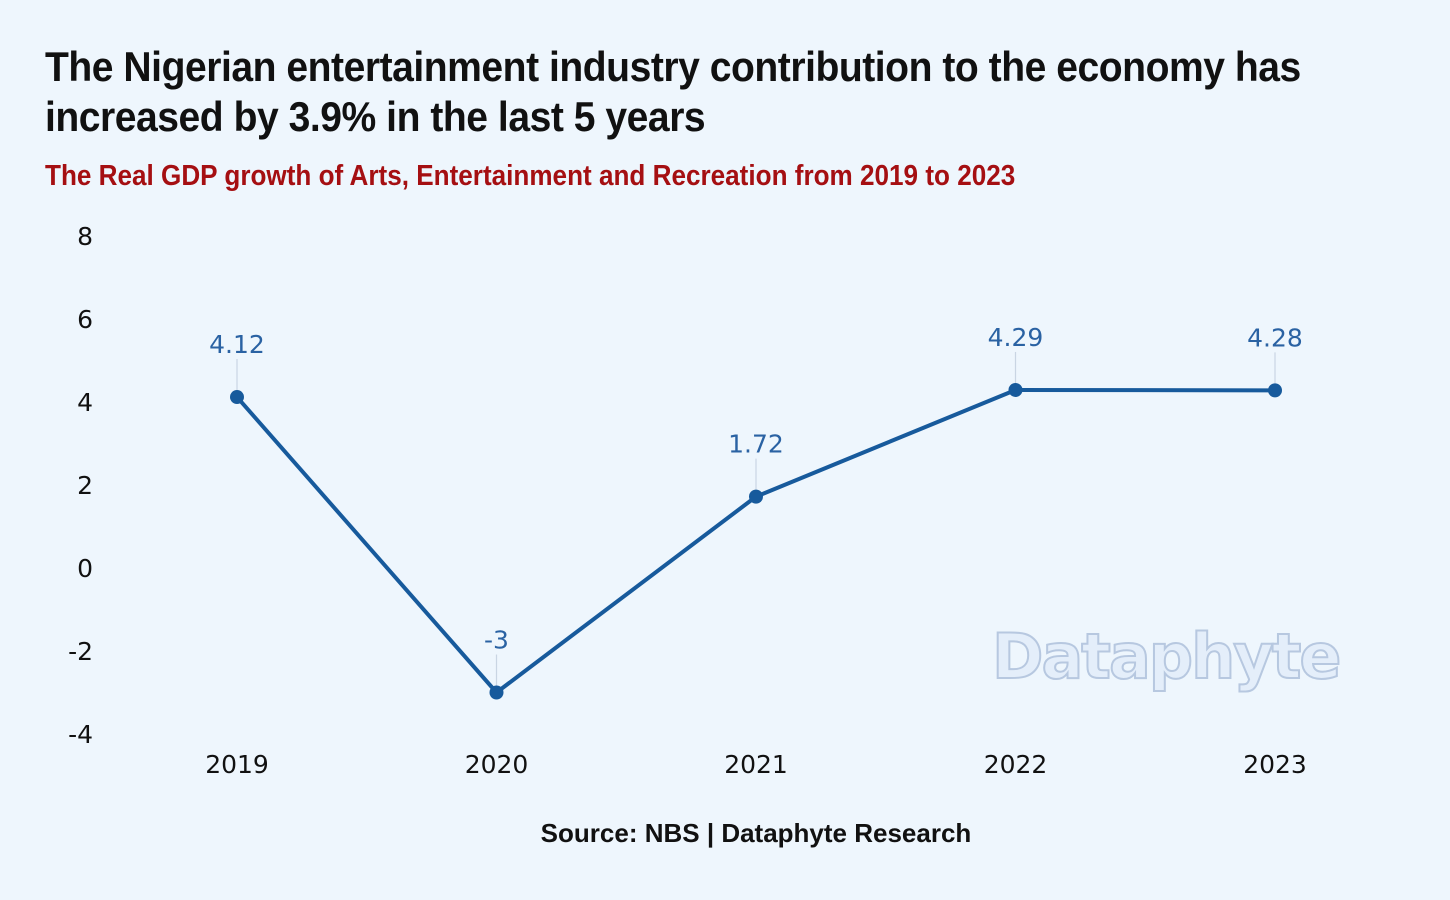 This screenshot has width=1450, height=900. What do you see at coordinates (1275, 337) in the screenshot?
I see `data-label: 4.28` at bounding box center [1275, 337].